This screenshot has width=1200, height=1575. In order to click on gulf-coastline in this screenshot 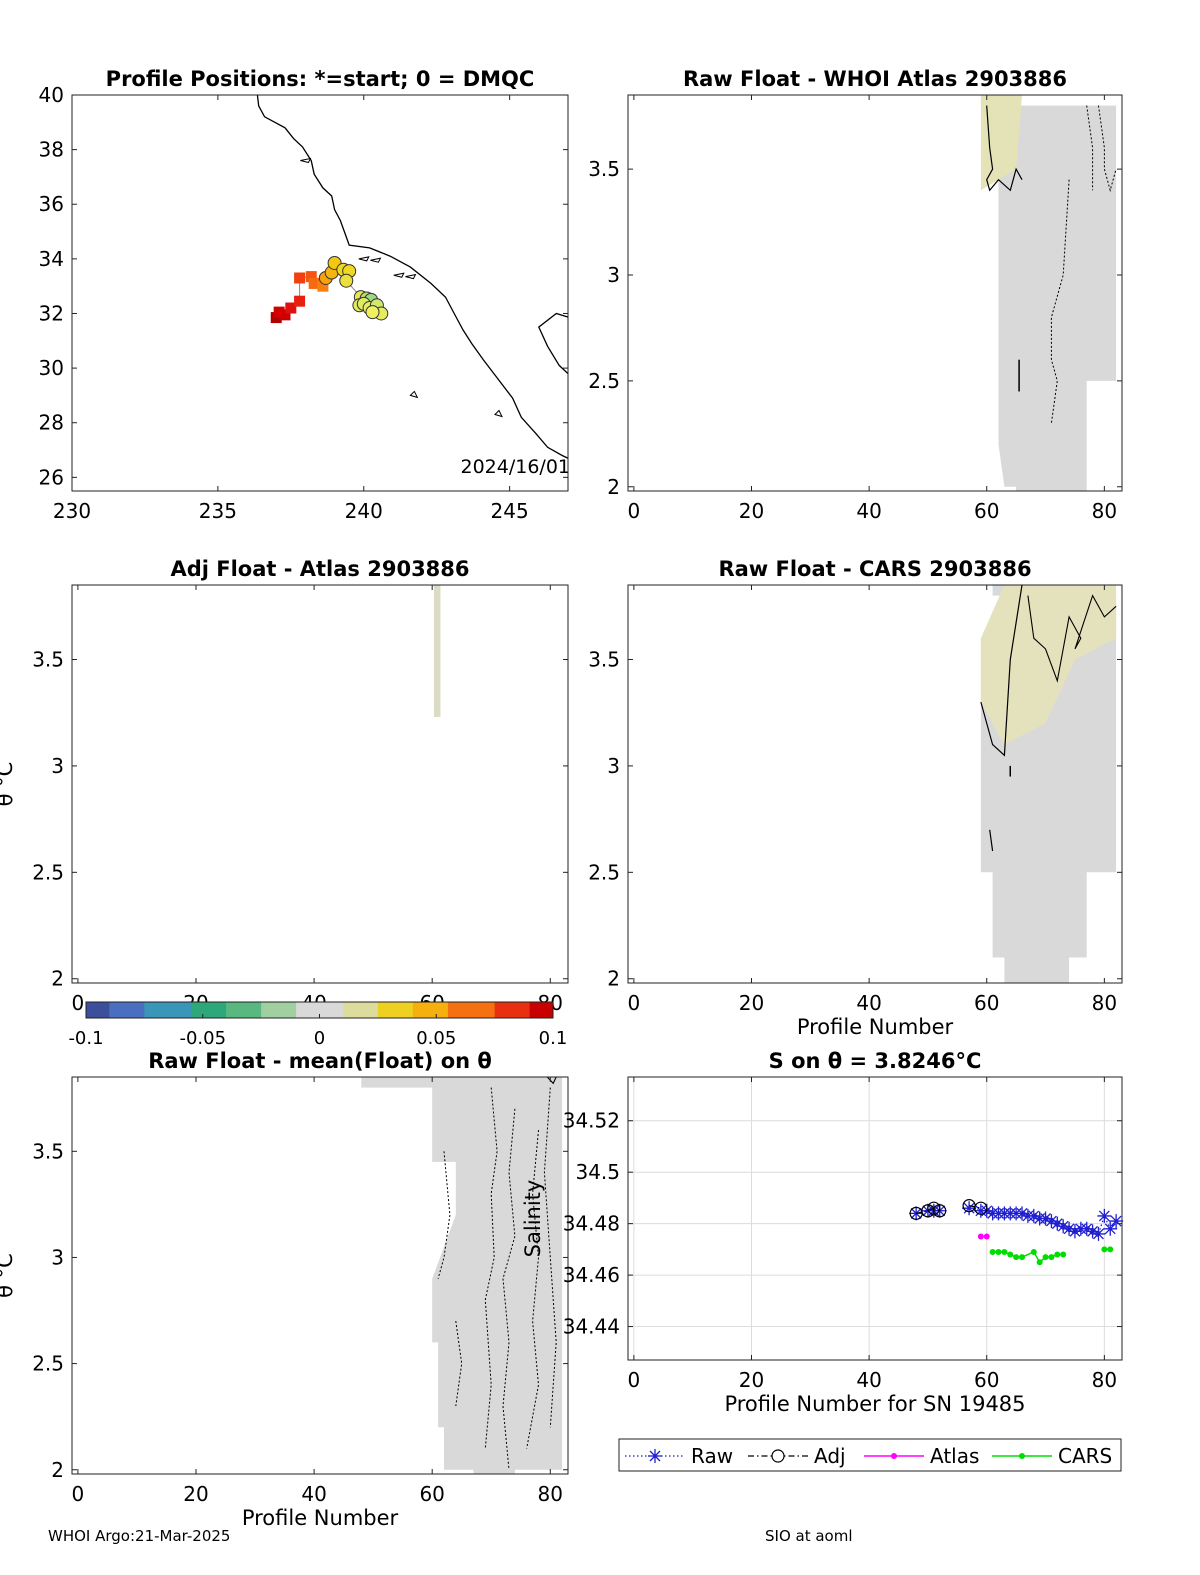, I will do `click(552, 343)`.